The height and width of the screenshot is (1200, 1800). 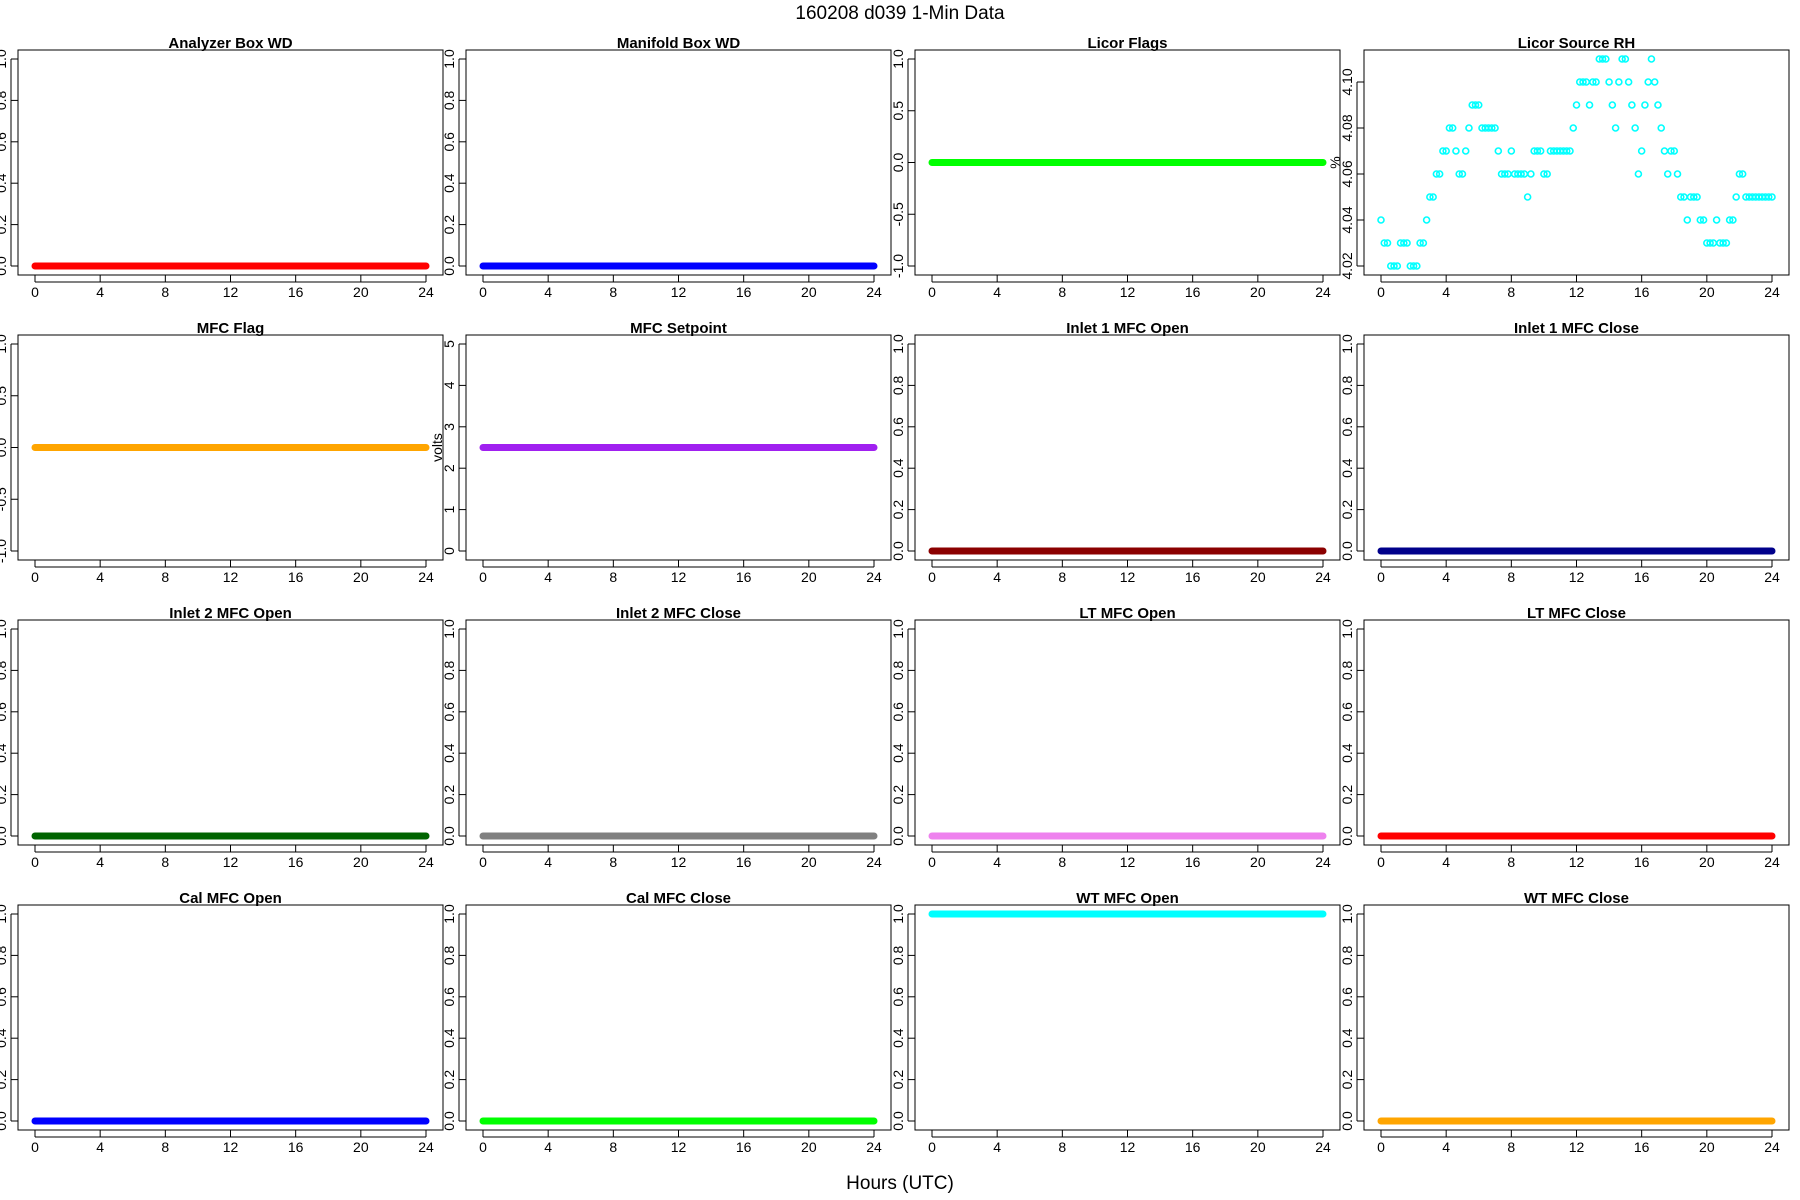 I want to click on y-tick-label: 0.4, so click(x=449, y=183).